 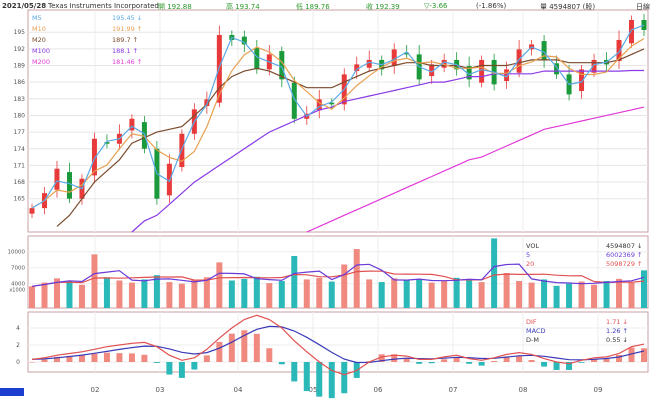 I want to click on price-change-pct: (-1.86%), so click(x=491, y=6).